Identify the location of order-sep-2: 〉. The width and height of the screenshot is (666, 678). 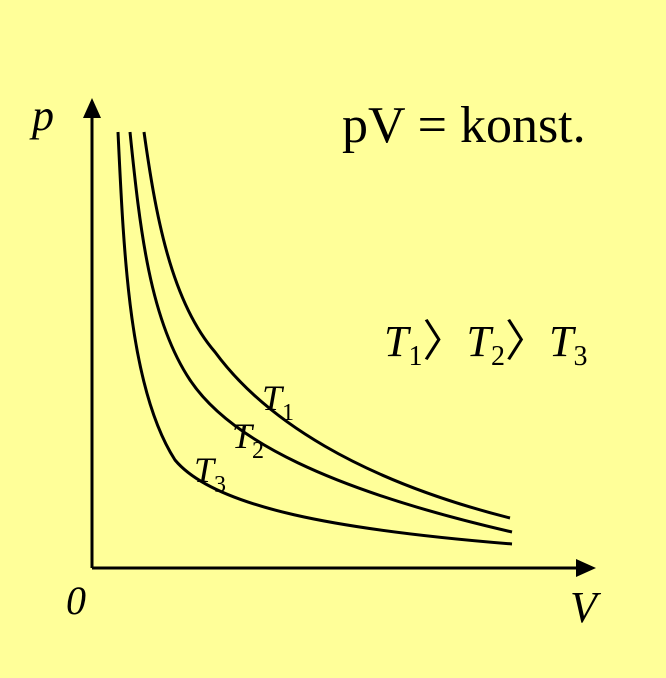
(527, 341).